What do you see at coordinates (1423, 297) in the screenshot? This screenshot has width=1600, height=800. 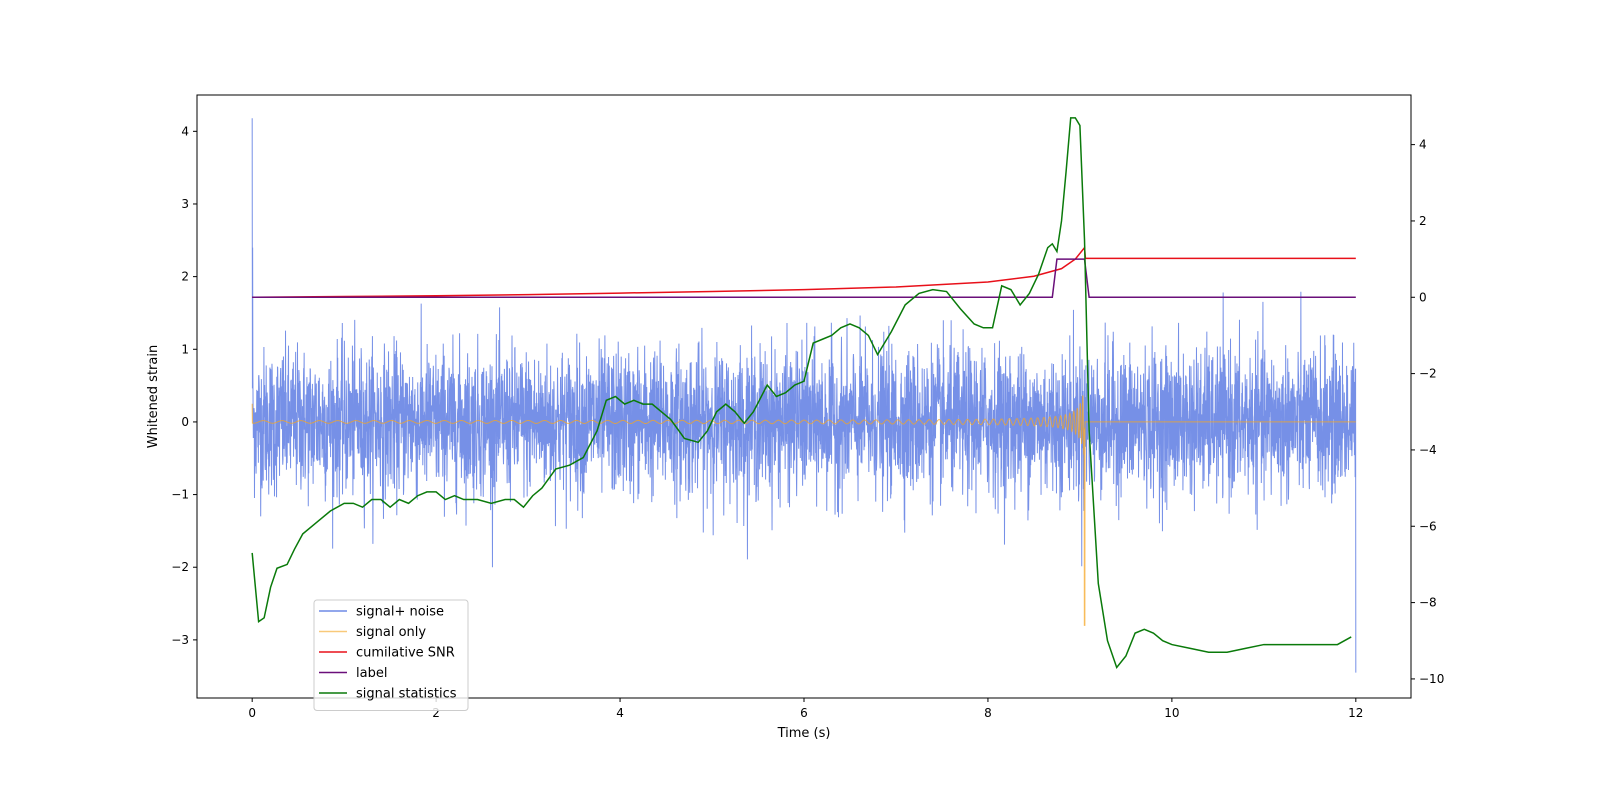 I see `y2-tick-label: 0` at bounding box center [1423, 297].